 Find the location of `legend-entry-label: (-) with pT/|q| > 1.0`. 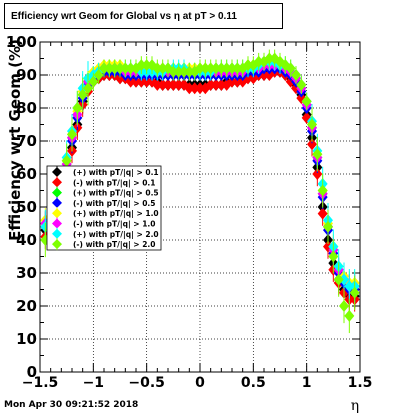

legend-entry-label: (-) with pT/|q| > 1.0 is located at coordinates (114, 225).